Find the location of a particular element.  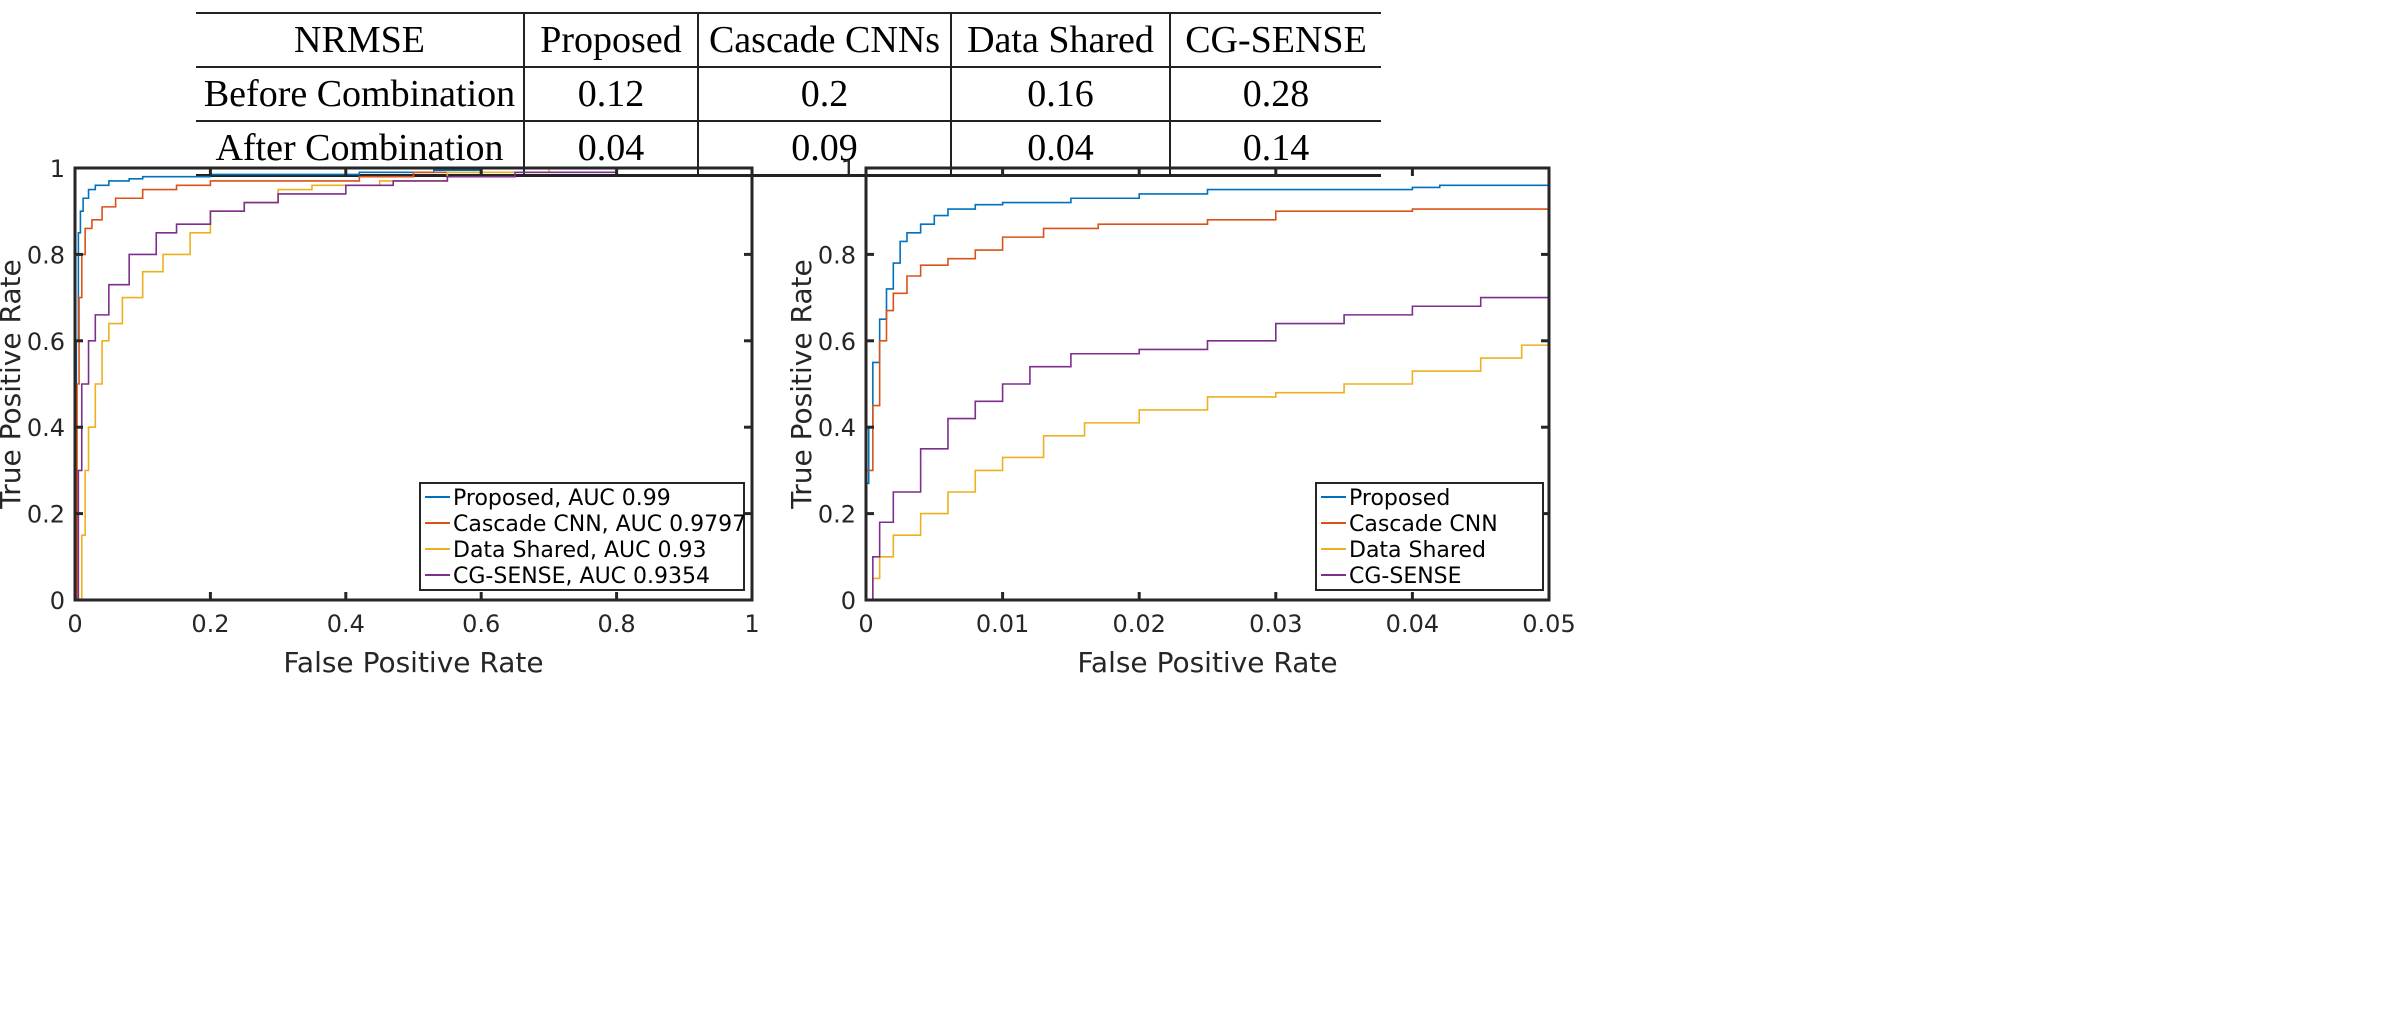

x-tick-label: 1 is located at coordinates (751, 624).